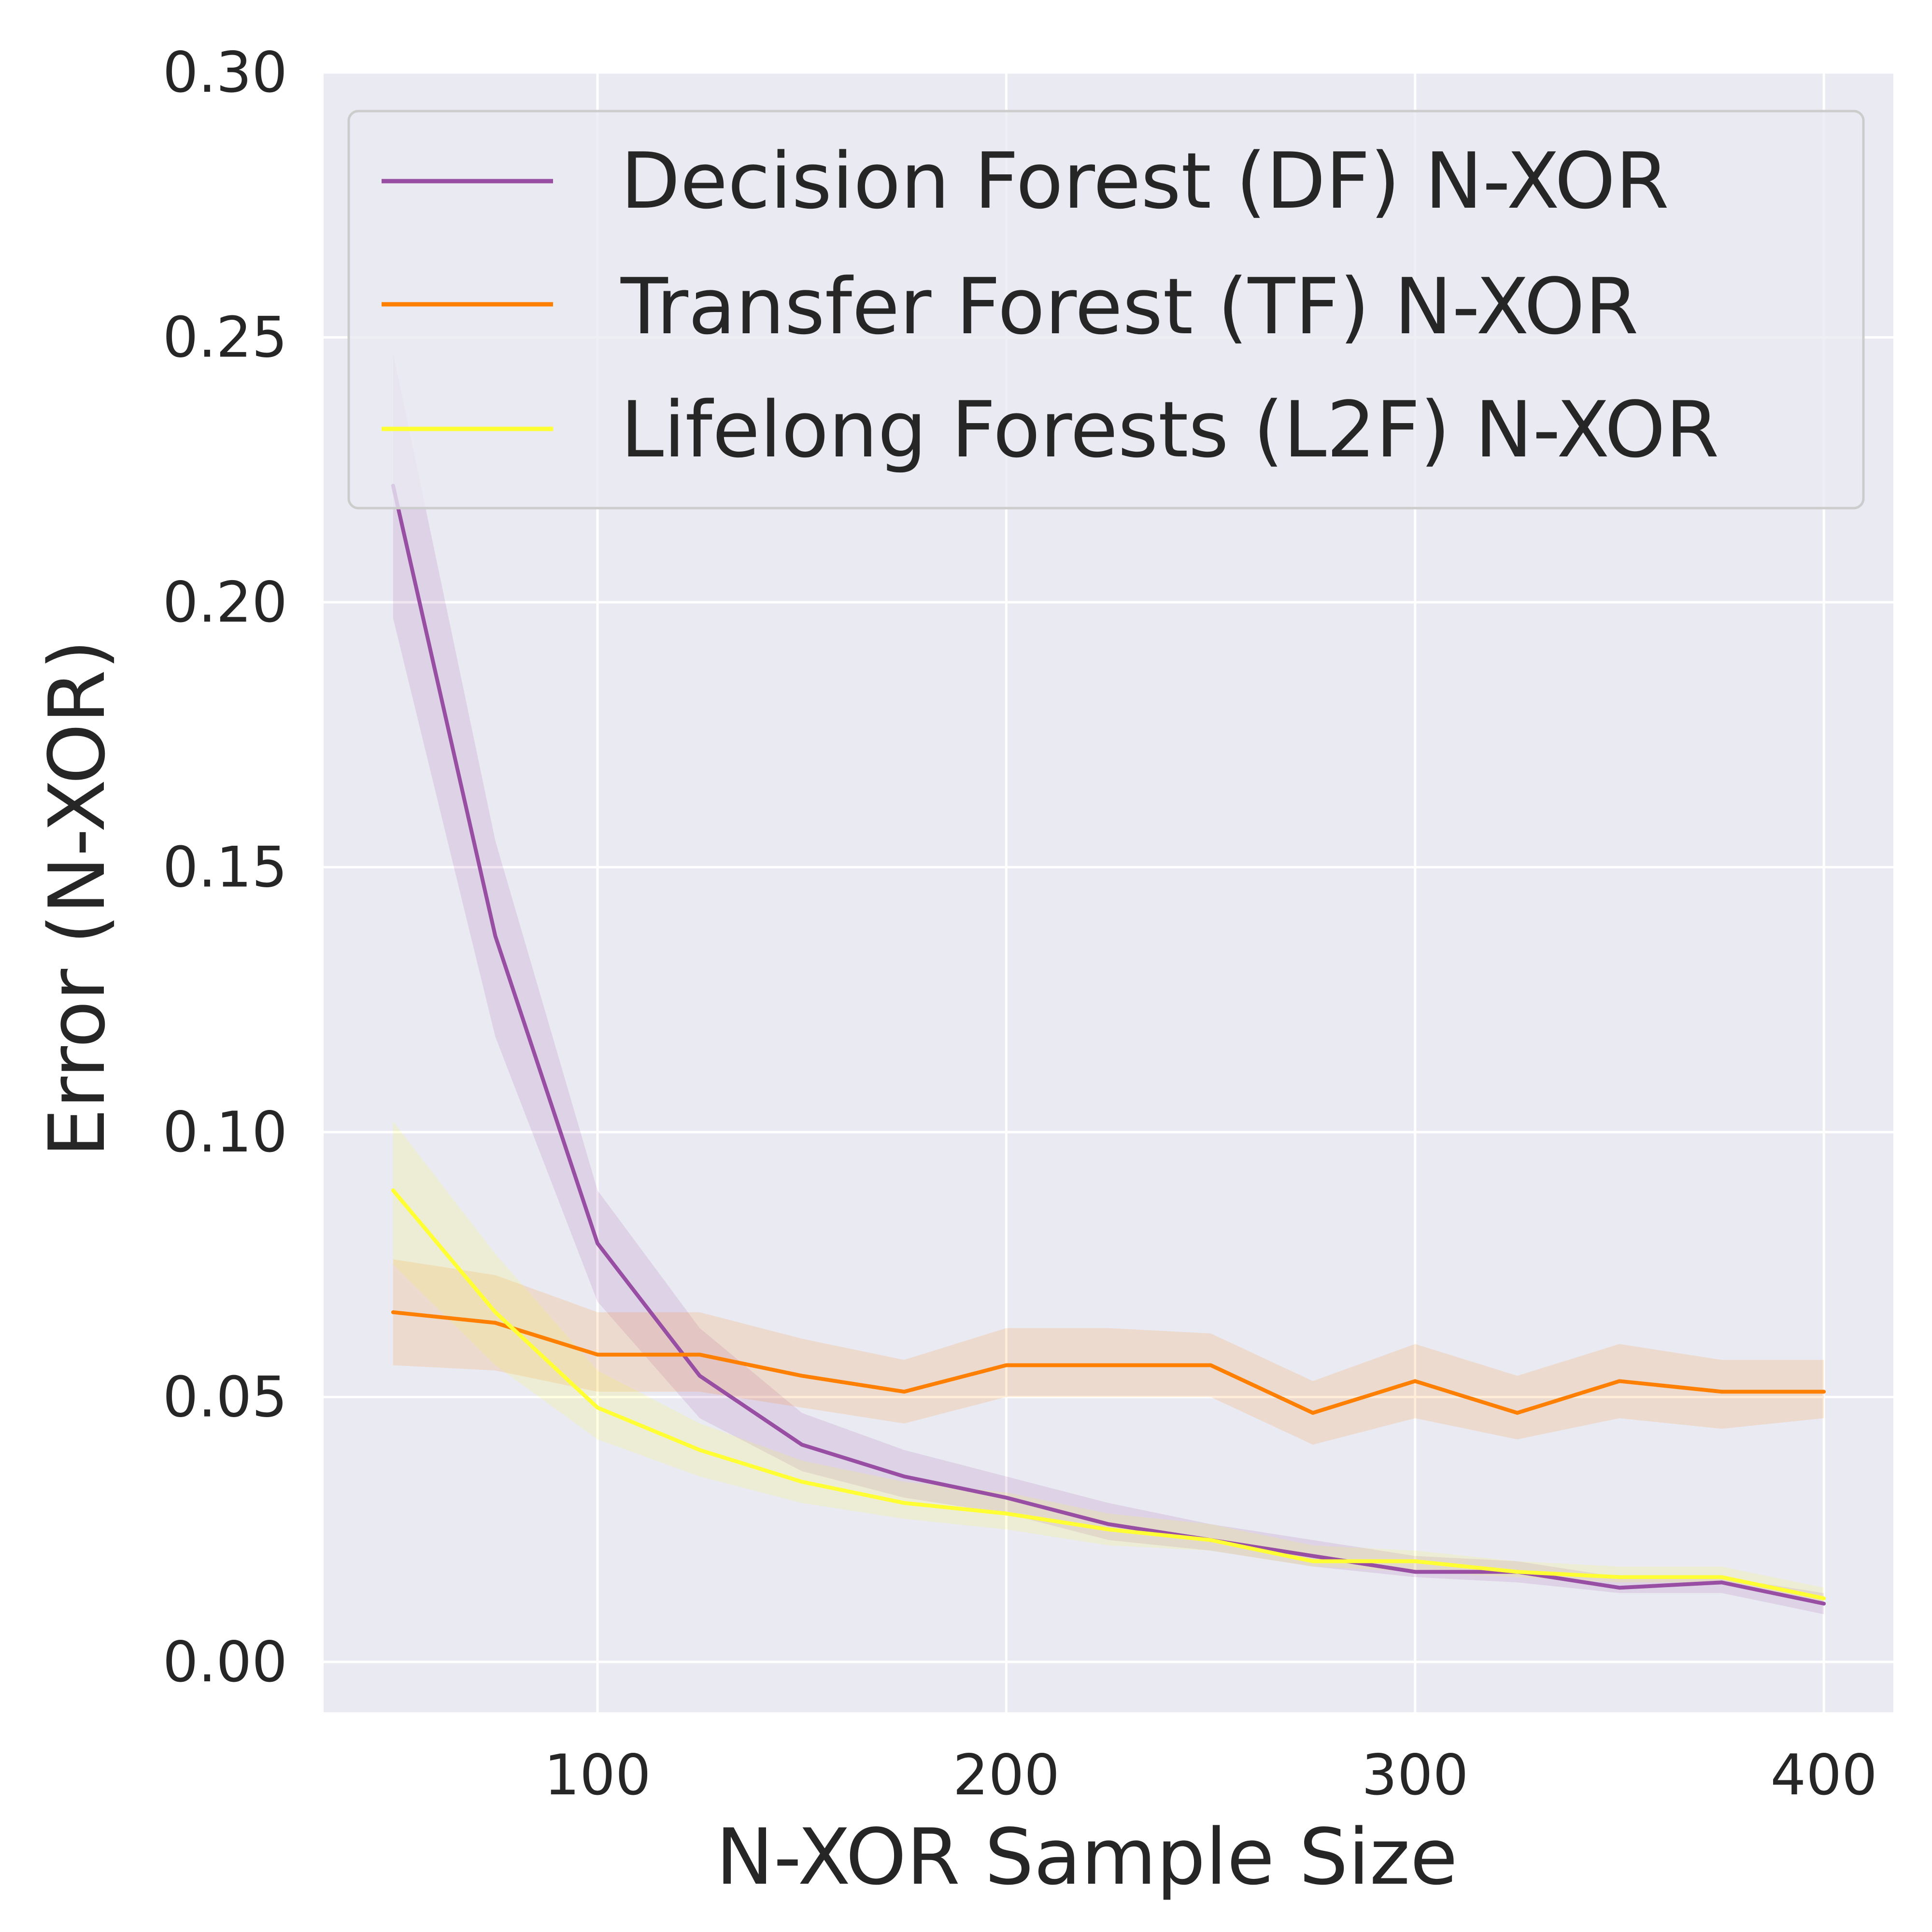 The height and width of the screenshot is (1932, 1932). Describe the element at coordinates (225, 602) in the screenshot. I see `y-tick-label: 0.20` at that location.